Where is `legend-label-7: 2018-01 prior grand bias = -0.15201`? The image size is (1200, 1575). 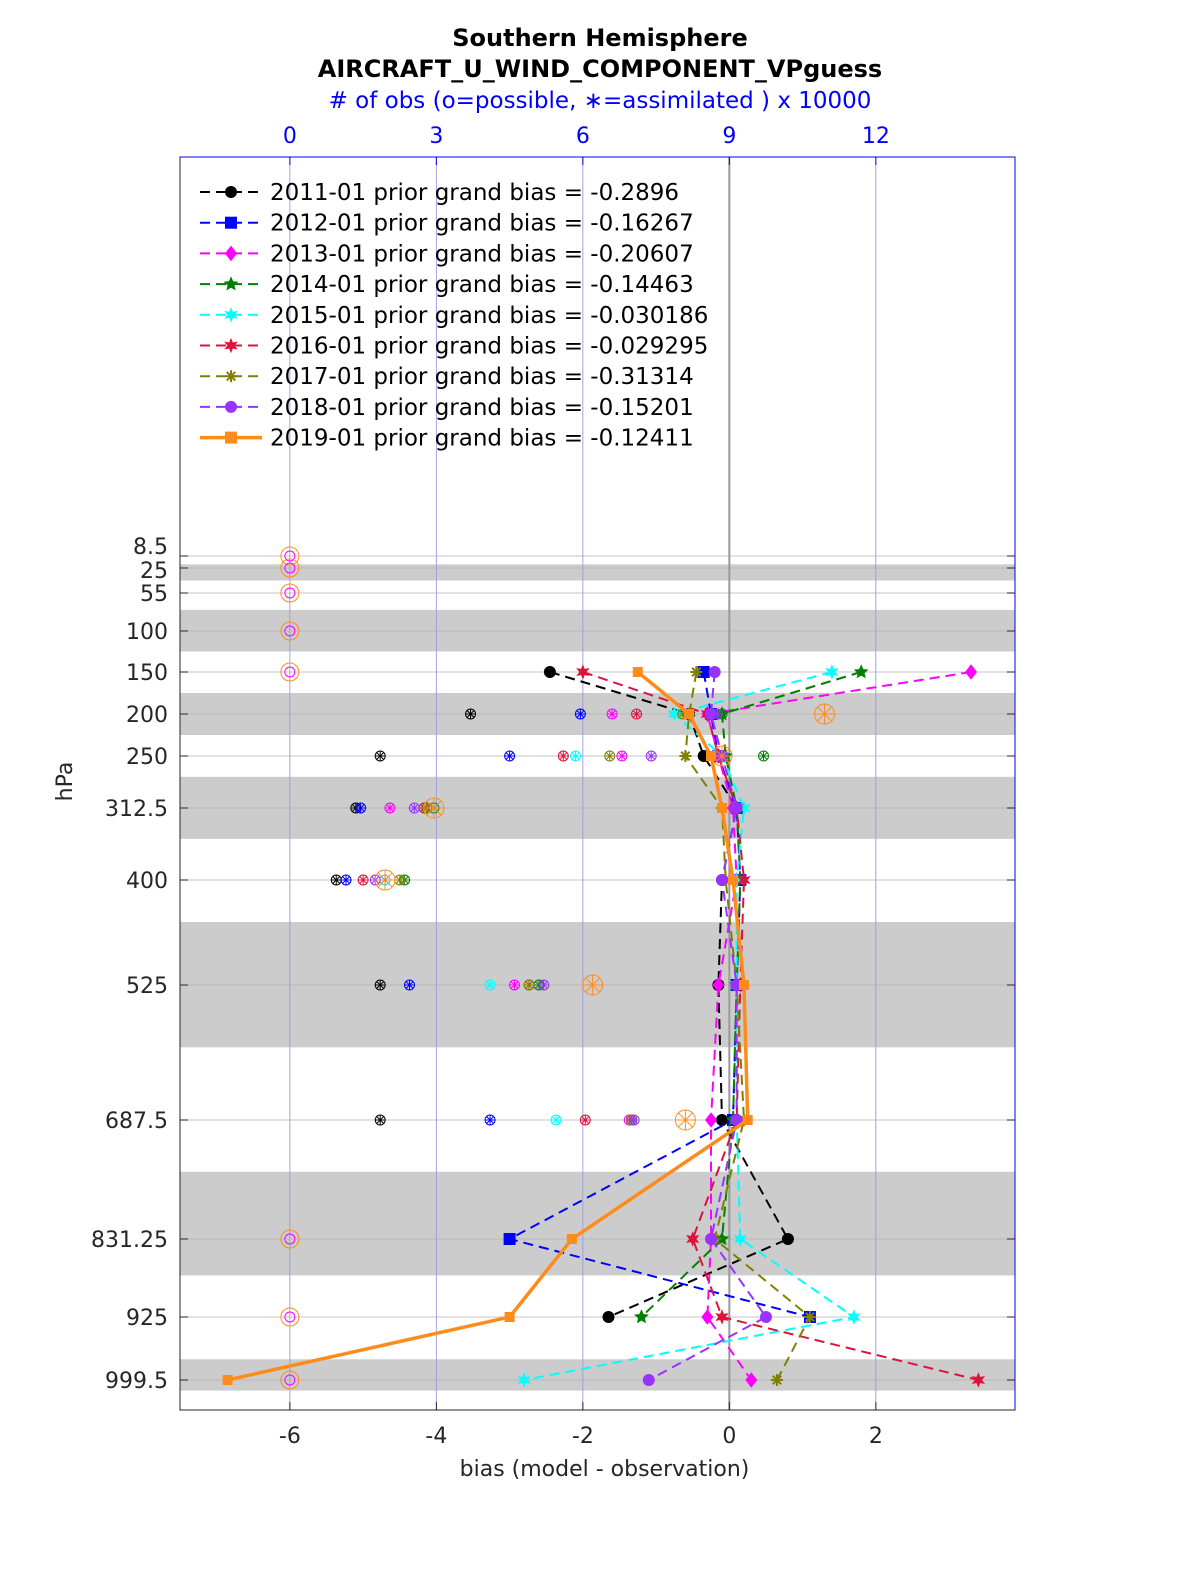 legend-label-7: 2018-01 prior grand bias = -0.15201 is located at coordinates (482, 408).